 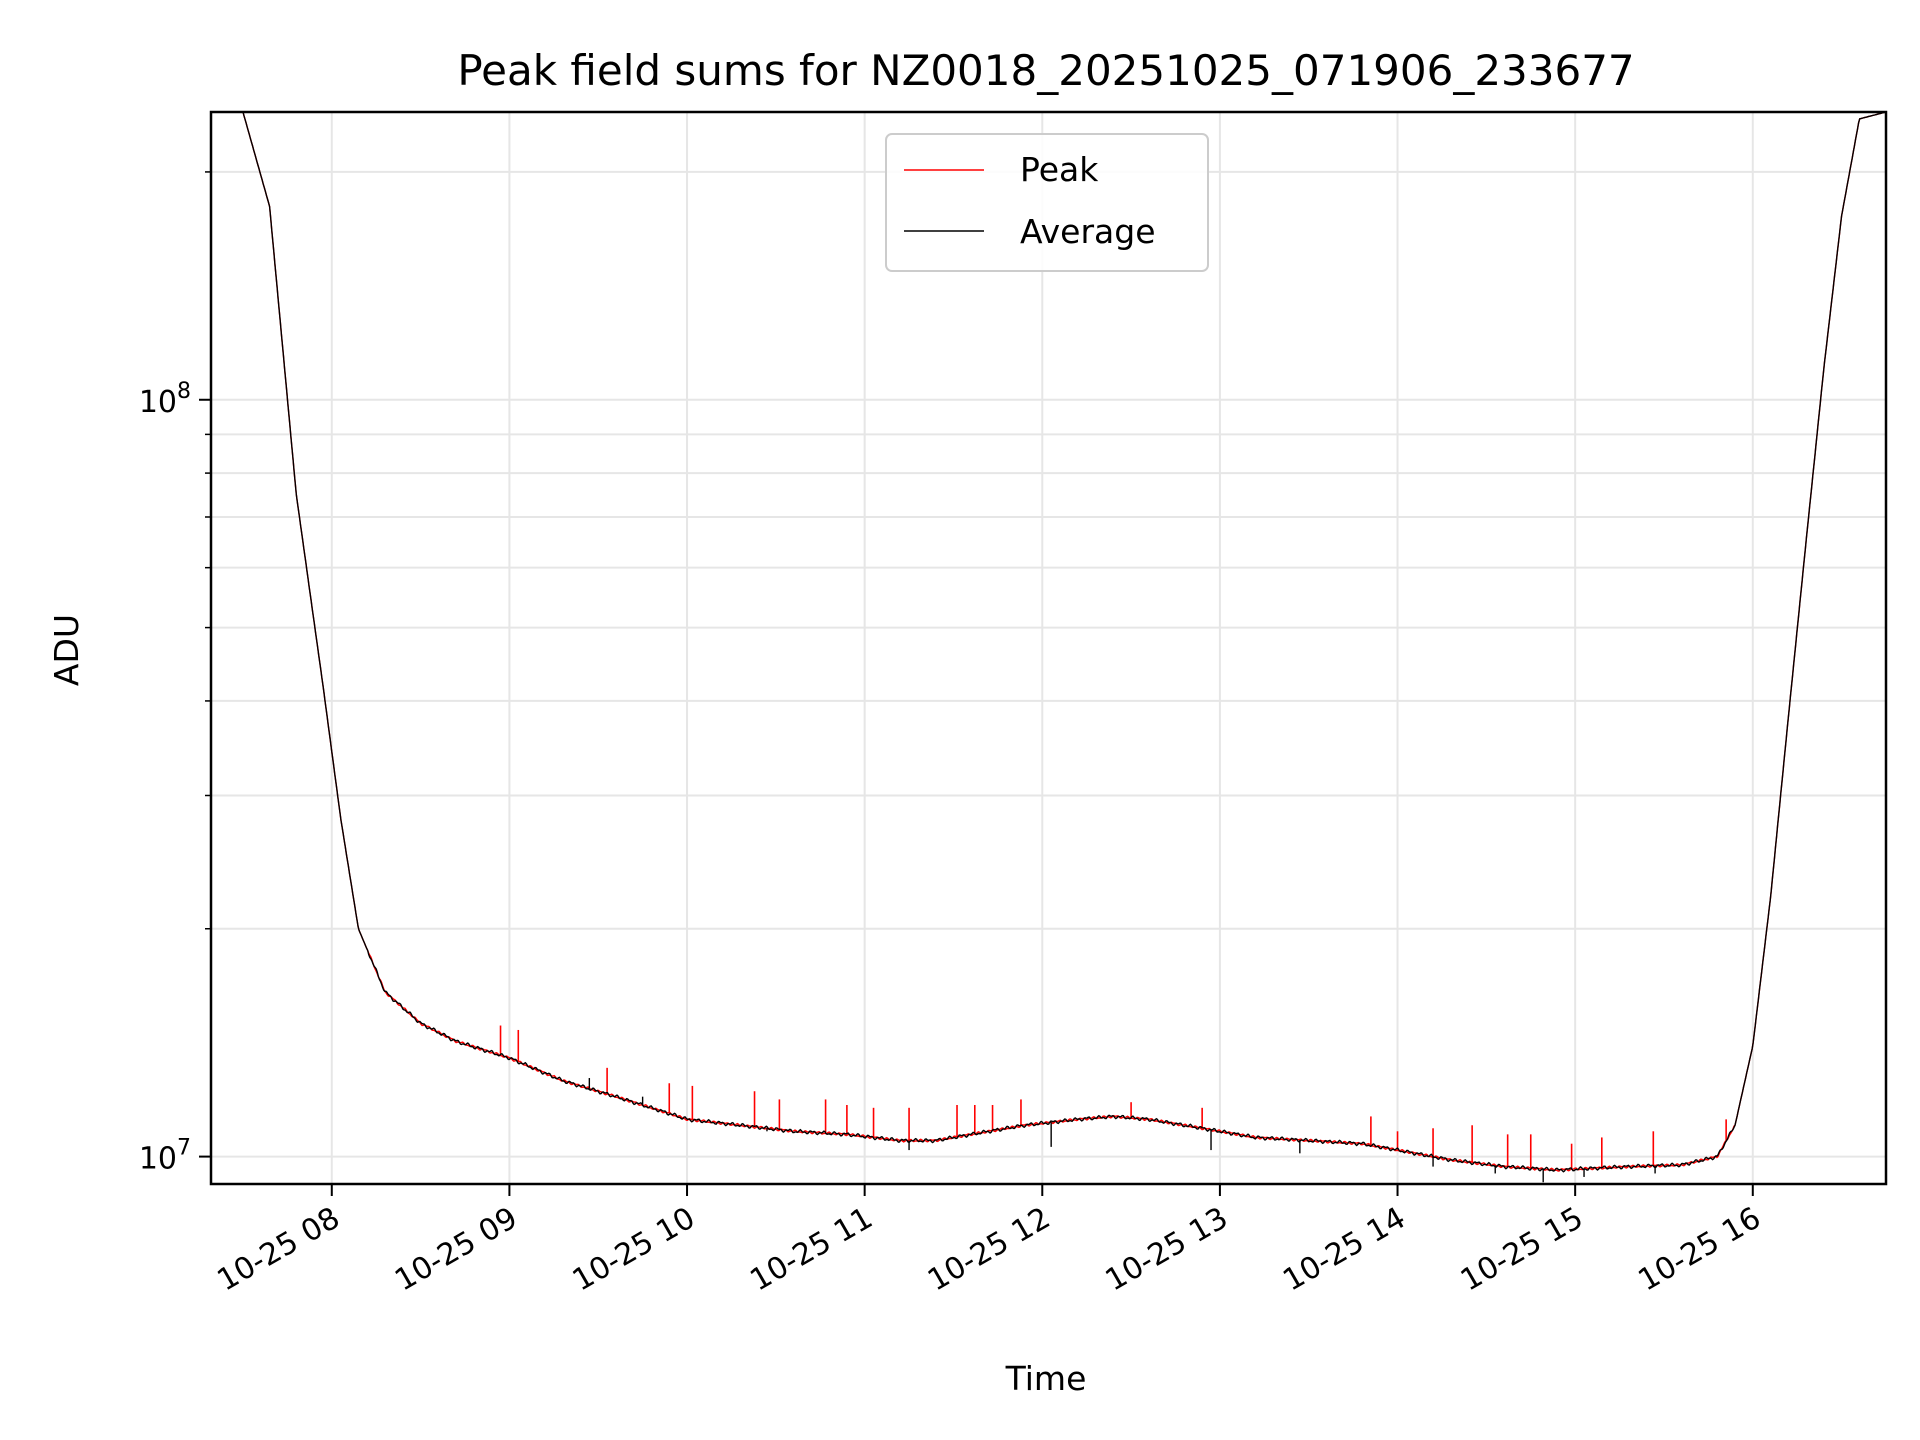 What do you see at coordinates (165, 399) in the screenshot?
I see `y-tick-label: 10⁸` at bounding box center [165, 399].